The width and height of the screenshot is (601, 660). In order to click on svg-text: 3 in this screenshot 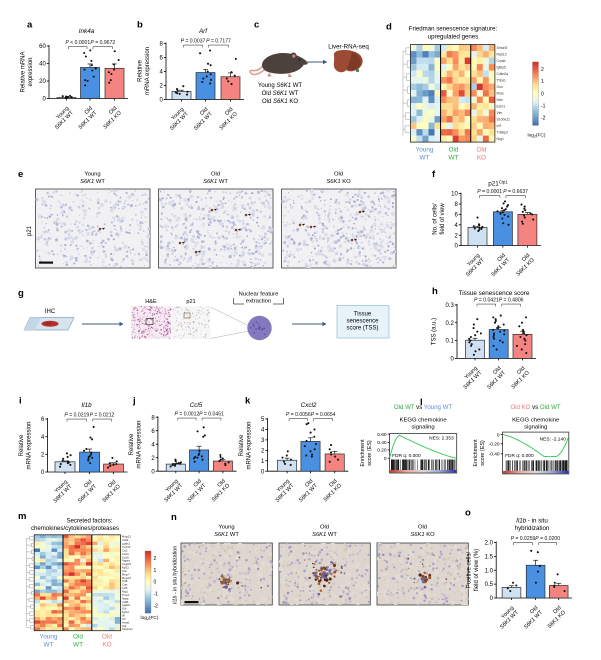, I will do `click(263, 441)`.